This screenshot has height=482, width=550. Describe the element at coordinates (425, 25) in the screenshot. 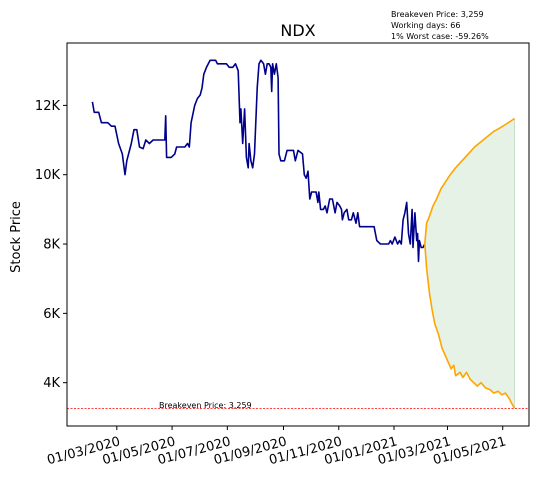

I see `info-line-working-days: Working days: 66` at that location.